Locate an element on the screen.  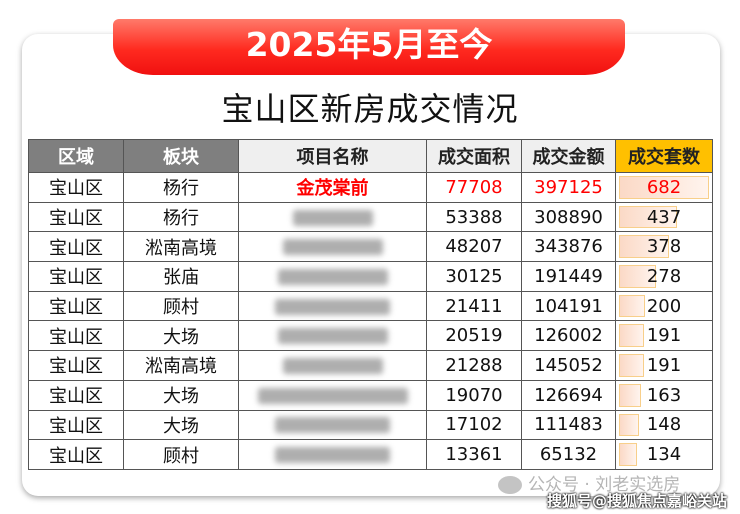
table-row: 宝山区 顾村 21411 104191 200 is located at coordinates (370, 306).